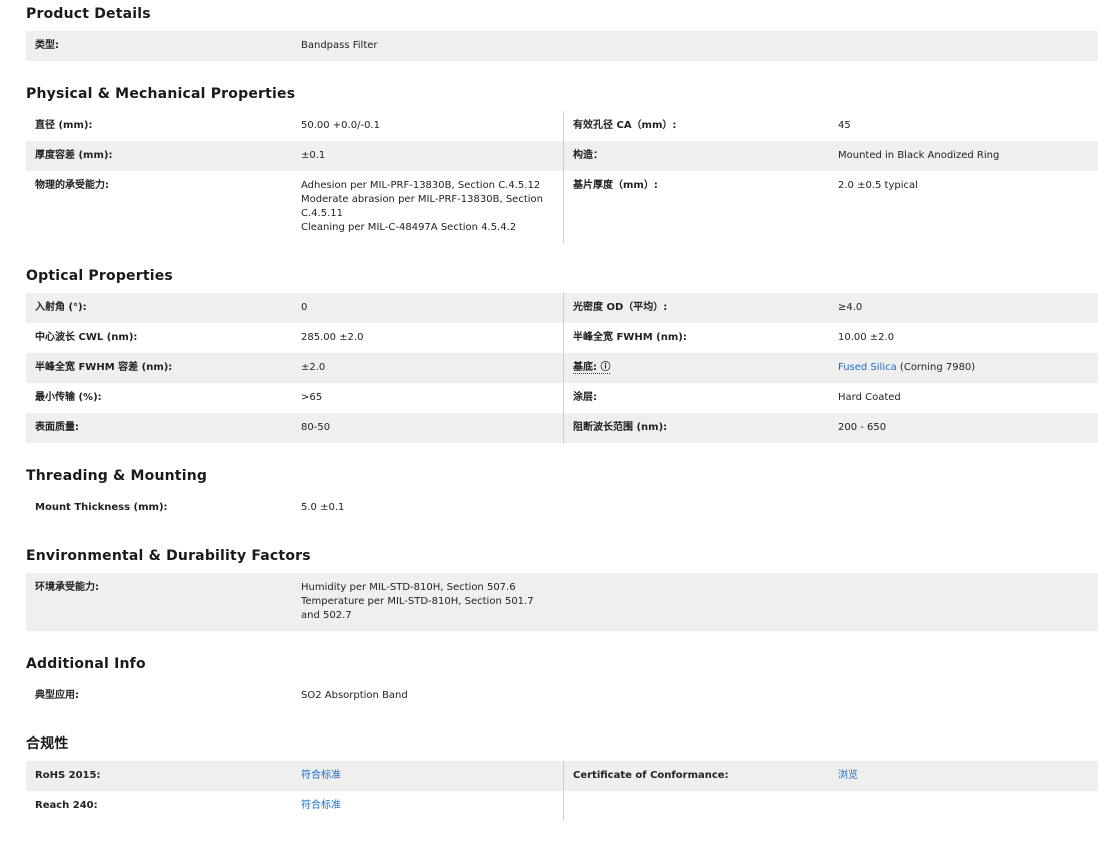  I want to click on value-text: 45, so click(844, 125).